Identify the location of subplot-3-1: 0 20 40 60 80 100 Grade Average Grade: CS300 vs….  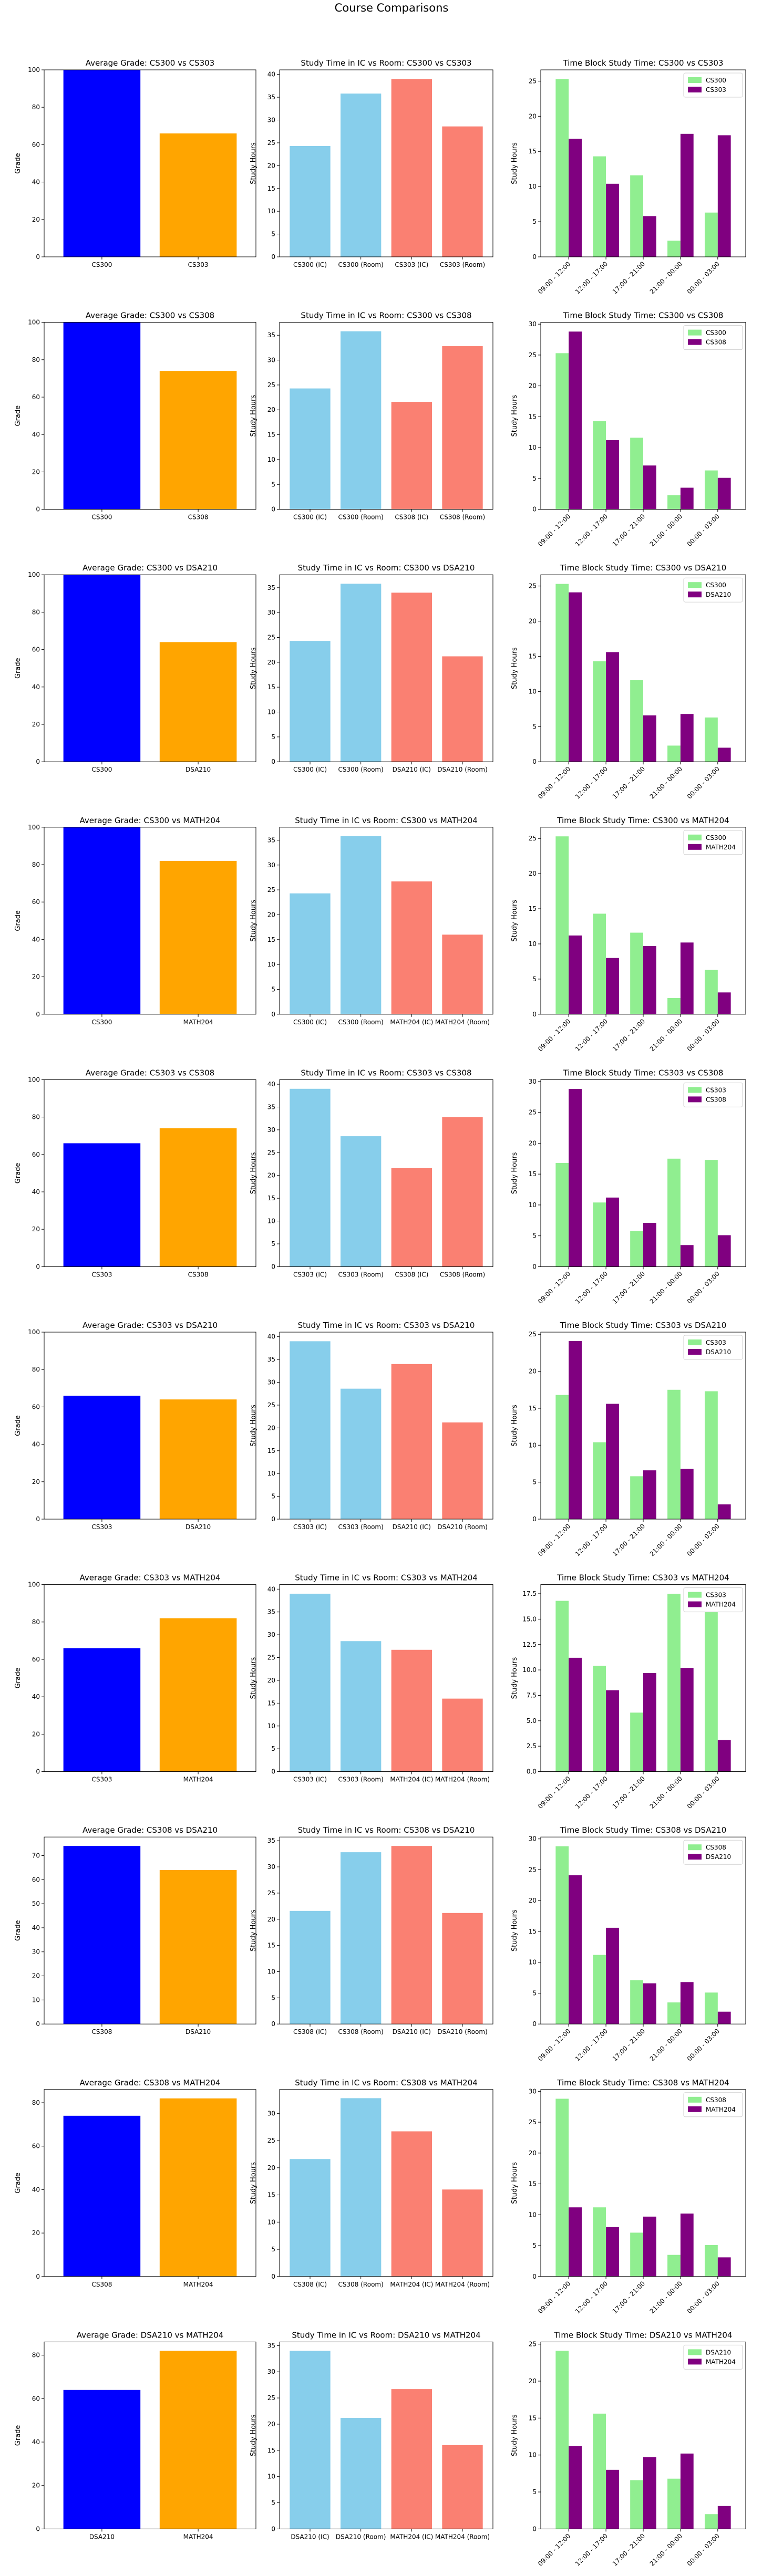
(135, 668).